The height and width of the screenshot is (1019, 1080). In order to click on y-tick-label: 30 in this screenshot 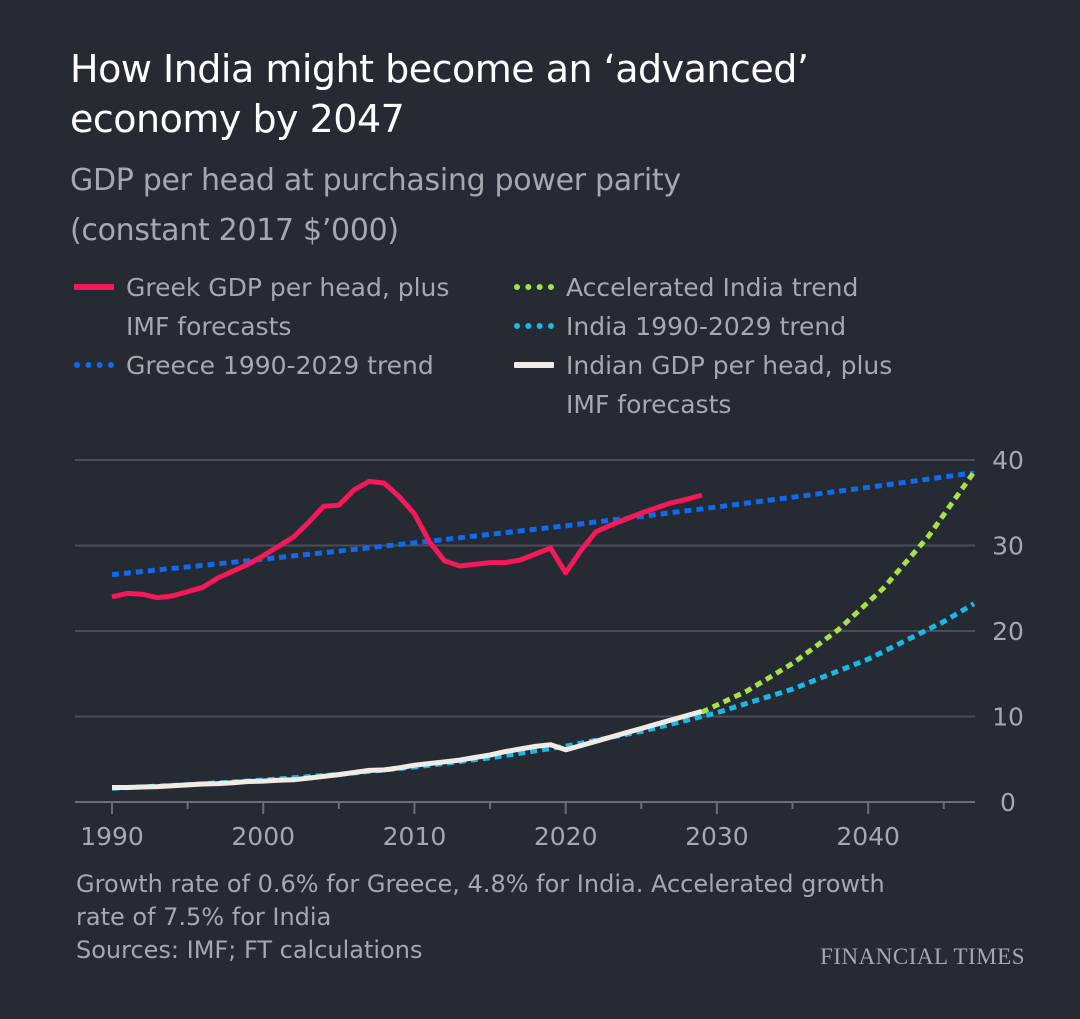, I will do `click(1008, 546)`.